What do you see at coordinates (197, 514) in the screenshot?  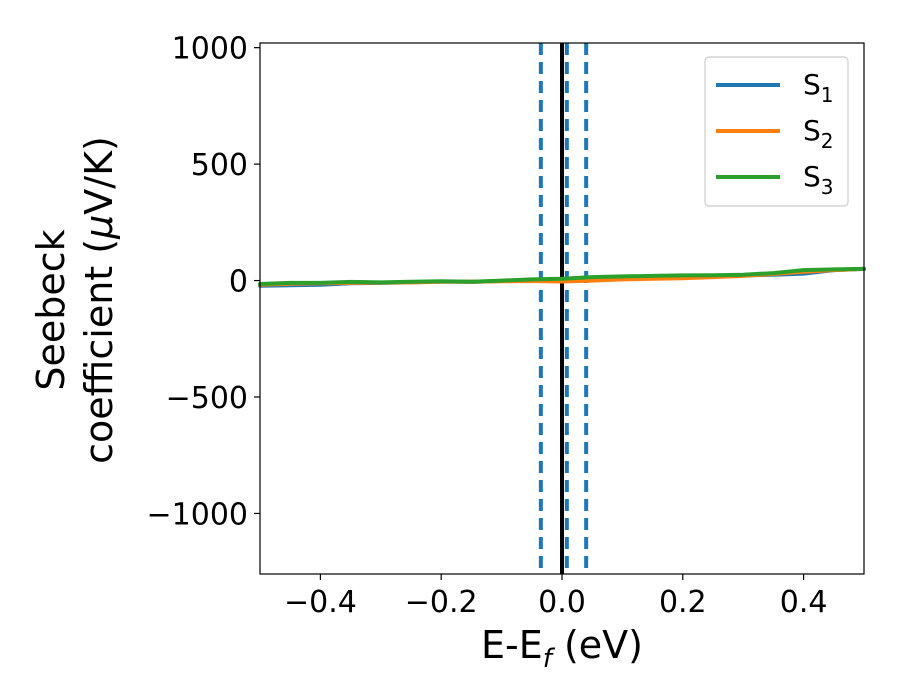 I see `y-tick-label: −1000` at bounding box center [197, 514].